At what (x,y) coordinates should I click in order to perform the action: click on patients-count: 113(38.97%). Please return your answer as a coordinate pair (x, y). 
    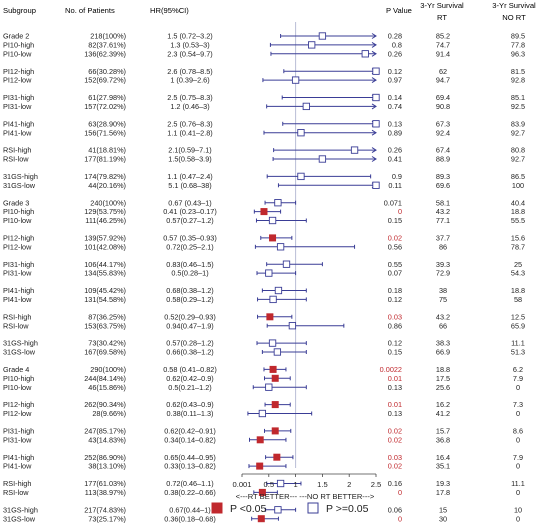
    Looking at the image, I should click on (105, 492).